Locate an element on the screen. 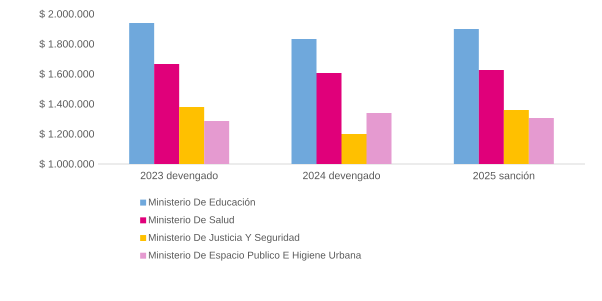 The height and width of the screenshot is (301, 602). legend-label: Ministerio De Justicia Y Seguridad is located at coordinates (224, 238).